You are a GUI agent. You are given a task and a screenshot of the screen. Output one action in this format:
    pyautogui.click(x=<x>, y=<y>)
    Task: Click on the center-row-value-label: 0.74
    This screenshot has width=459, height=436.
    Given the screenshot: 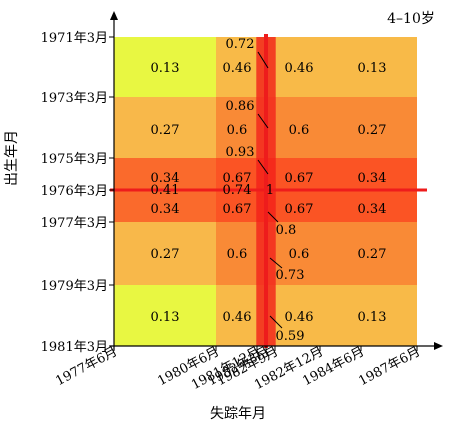 What is the action you would take?
    pyautogui.click(x=237, y=190)
    